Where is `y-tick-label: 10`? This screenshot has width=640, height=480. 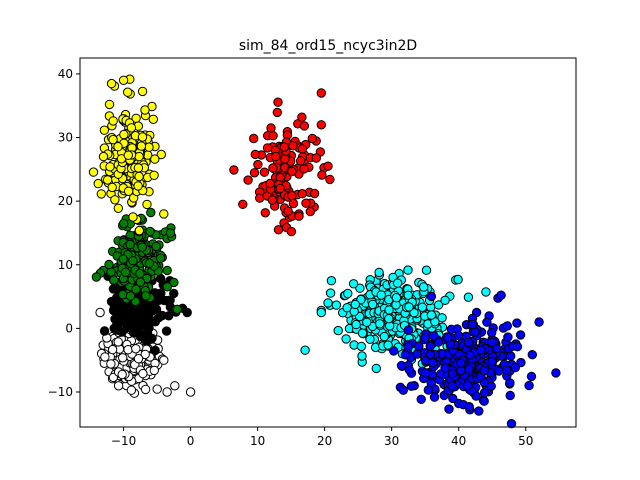 y-tick-label: 10 is located at coordinates (65, 265).